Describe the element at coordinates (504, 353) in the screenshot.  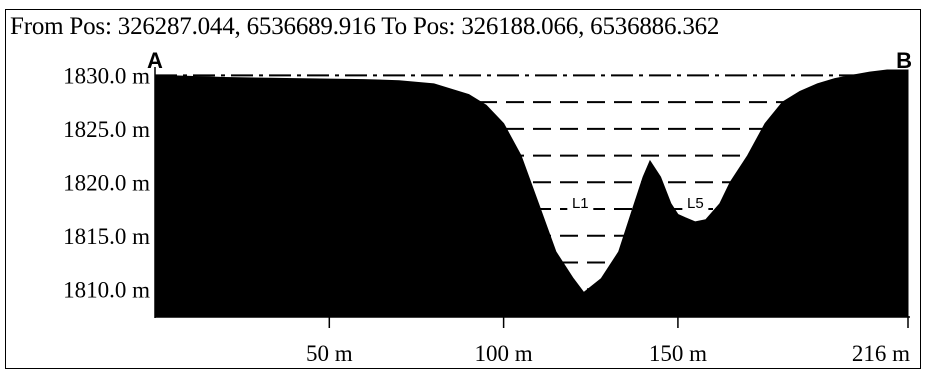
I see `x-tick-label: 100 m` at that location.